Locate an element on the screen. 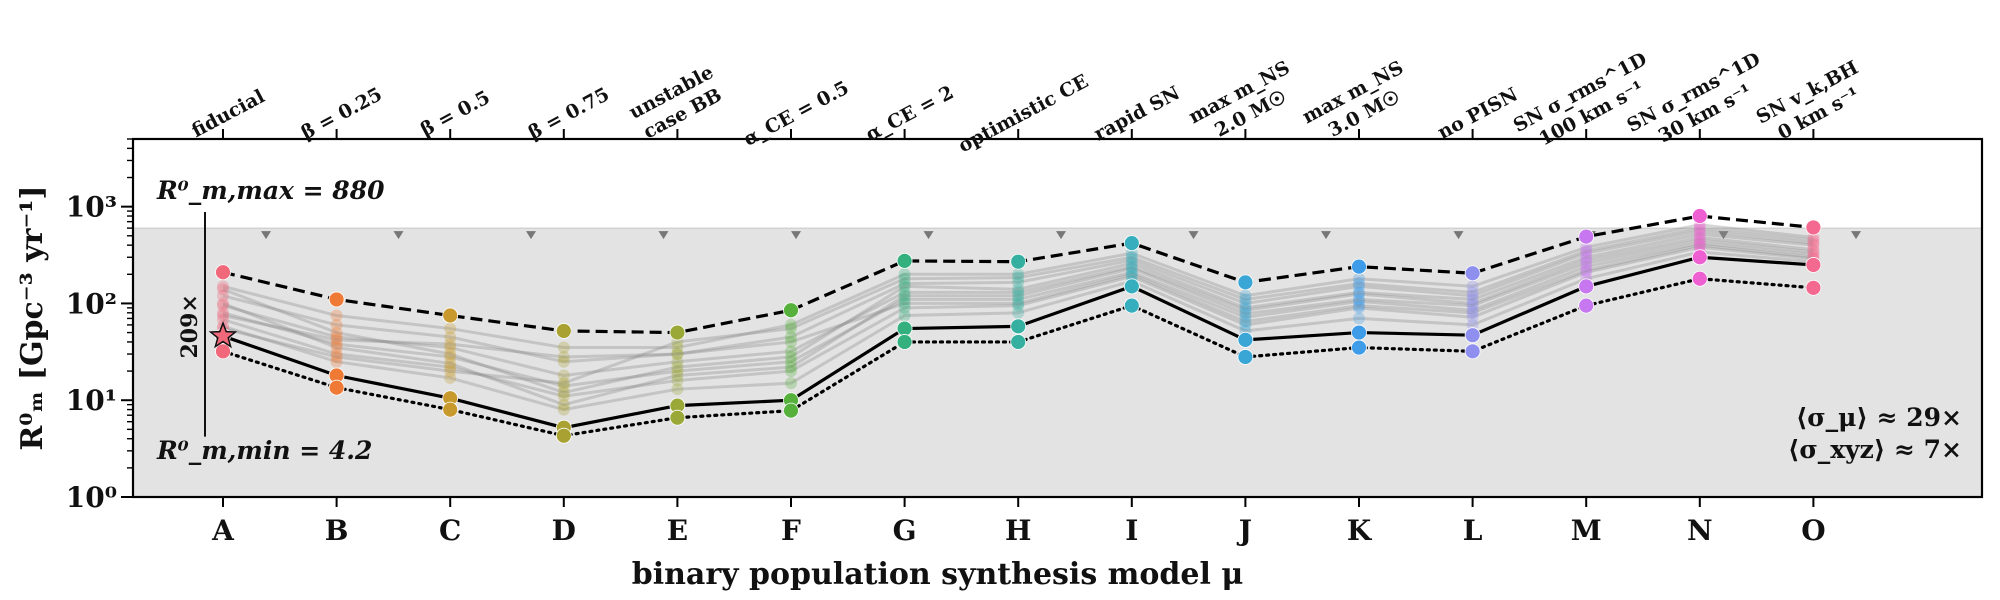  top-label-line: β = 0.75 is located at coordinates (569, 113).